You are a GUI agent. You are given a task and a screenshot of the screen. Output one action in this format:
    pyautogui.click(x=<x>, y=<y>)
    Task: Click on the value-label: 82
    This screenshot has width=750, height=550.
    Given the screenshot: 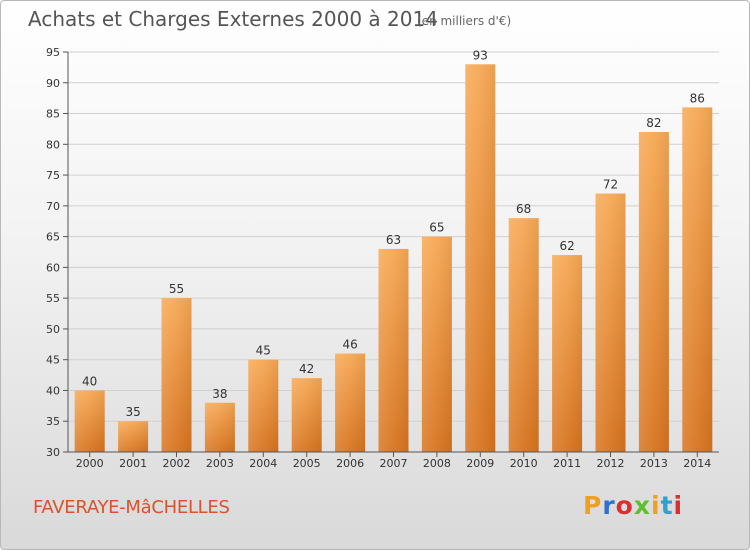 What is the action you would take?
    pyautogui.click(x=653, y=123)
    